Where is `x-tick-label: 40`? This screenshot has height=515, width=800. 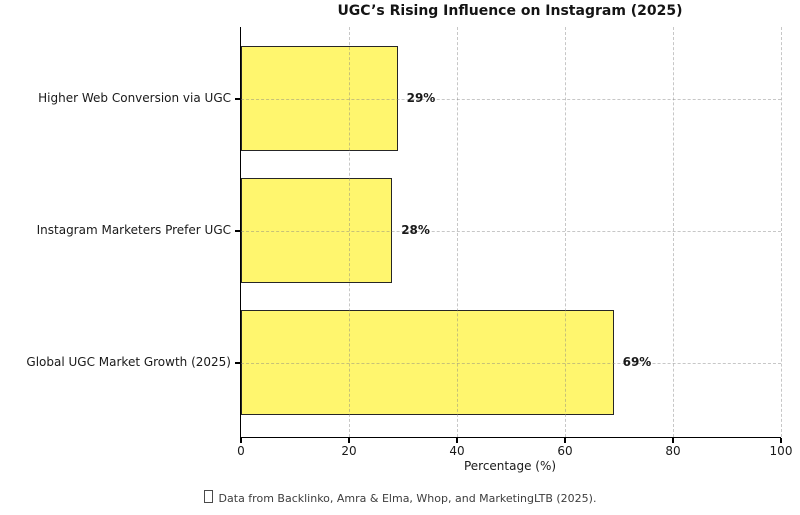
x-tick-label: 40 is located at coordinates (457, 451).